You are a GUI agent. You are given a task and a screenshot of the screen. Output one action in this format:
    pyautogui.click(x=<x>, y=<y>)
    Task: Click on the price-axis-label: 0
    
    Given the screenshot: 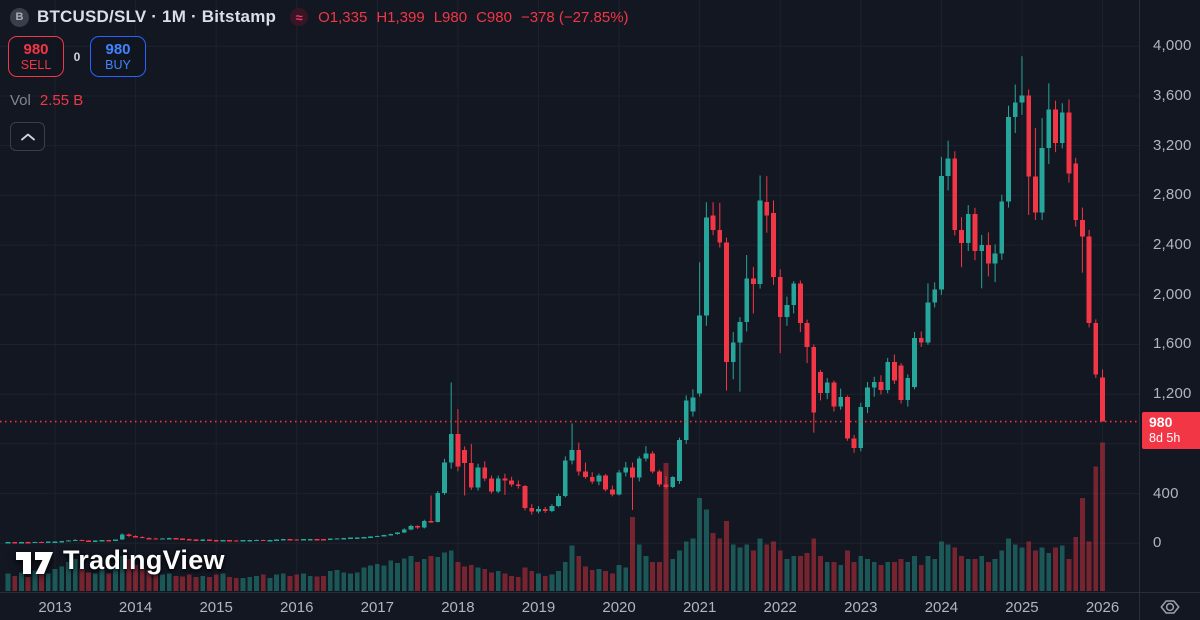 What is the action you would take?
    pyautogui.click(x=1157, y=543)
    